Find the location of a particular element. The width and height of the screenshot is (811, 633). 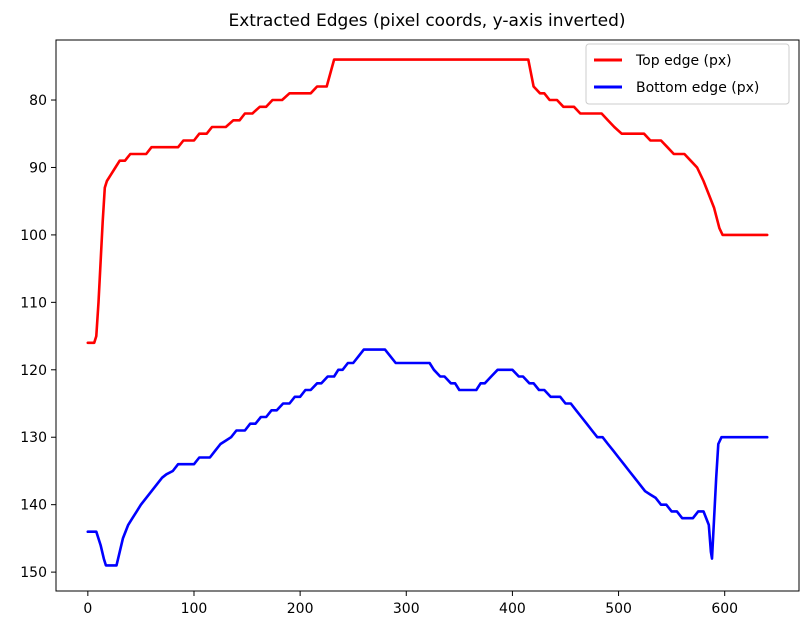

y-tick-label: 120 is located at coordinates (33, 371).